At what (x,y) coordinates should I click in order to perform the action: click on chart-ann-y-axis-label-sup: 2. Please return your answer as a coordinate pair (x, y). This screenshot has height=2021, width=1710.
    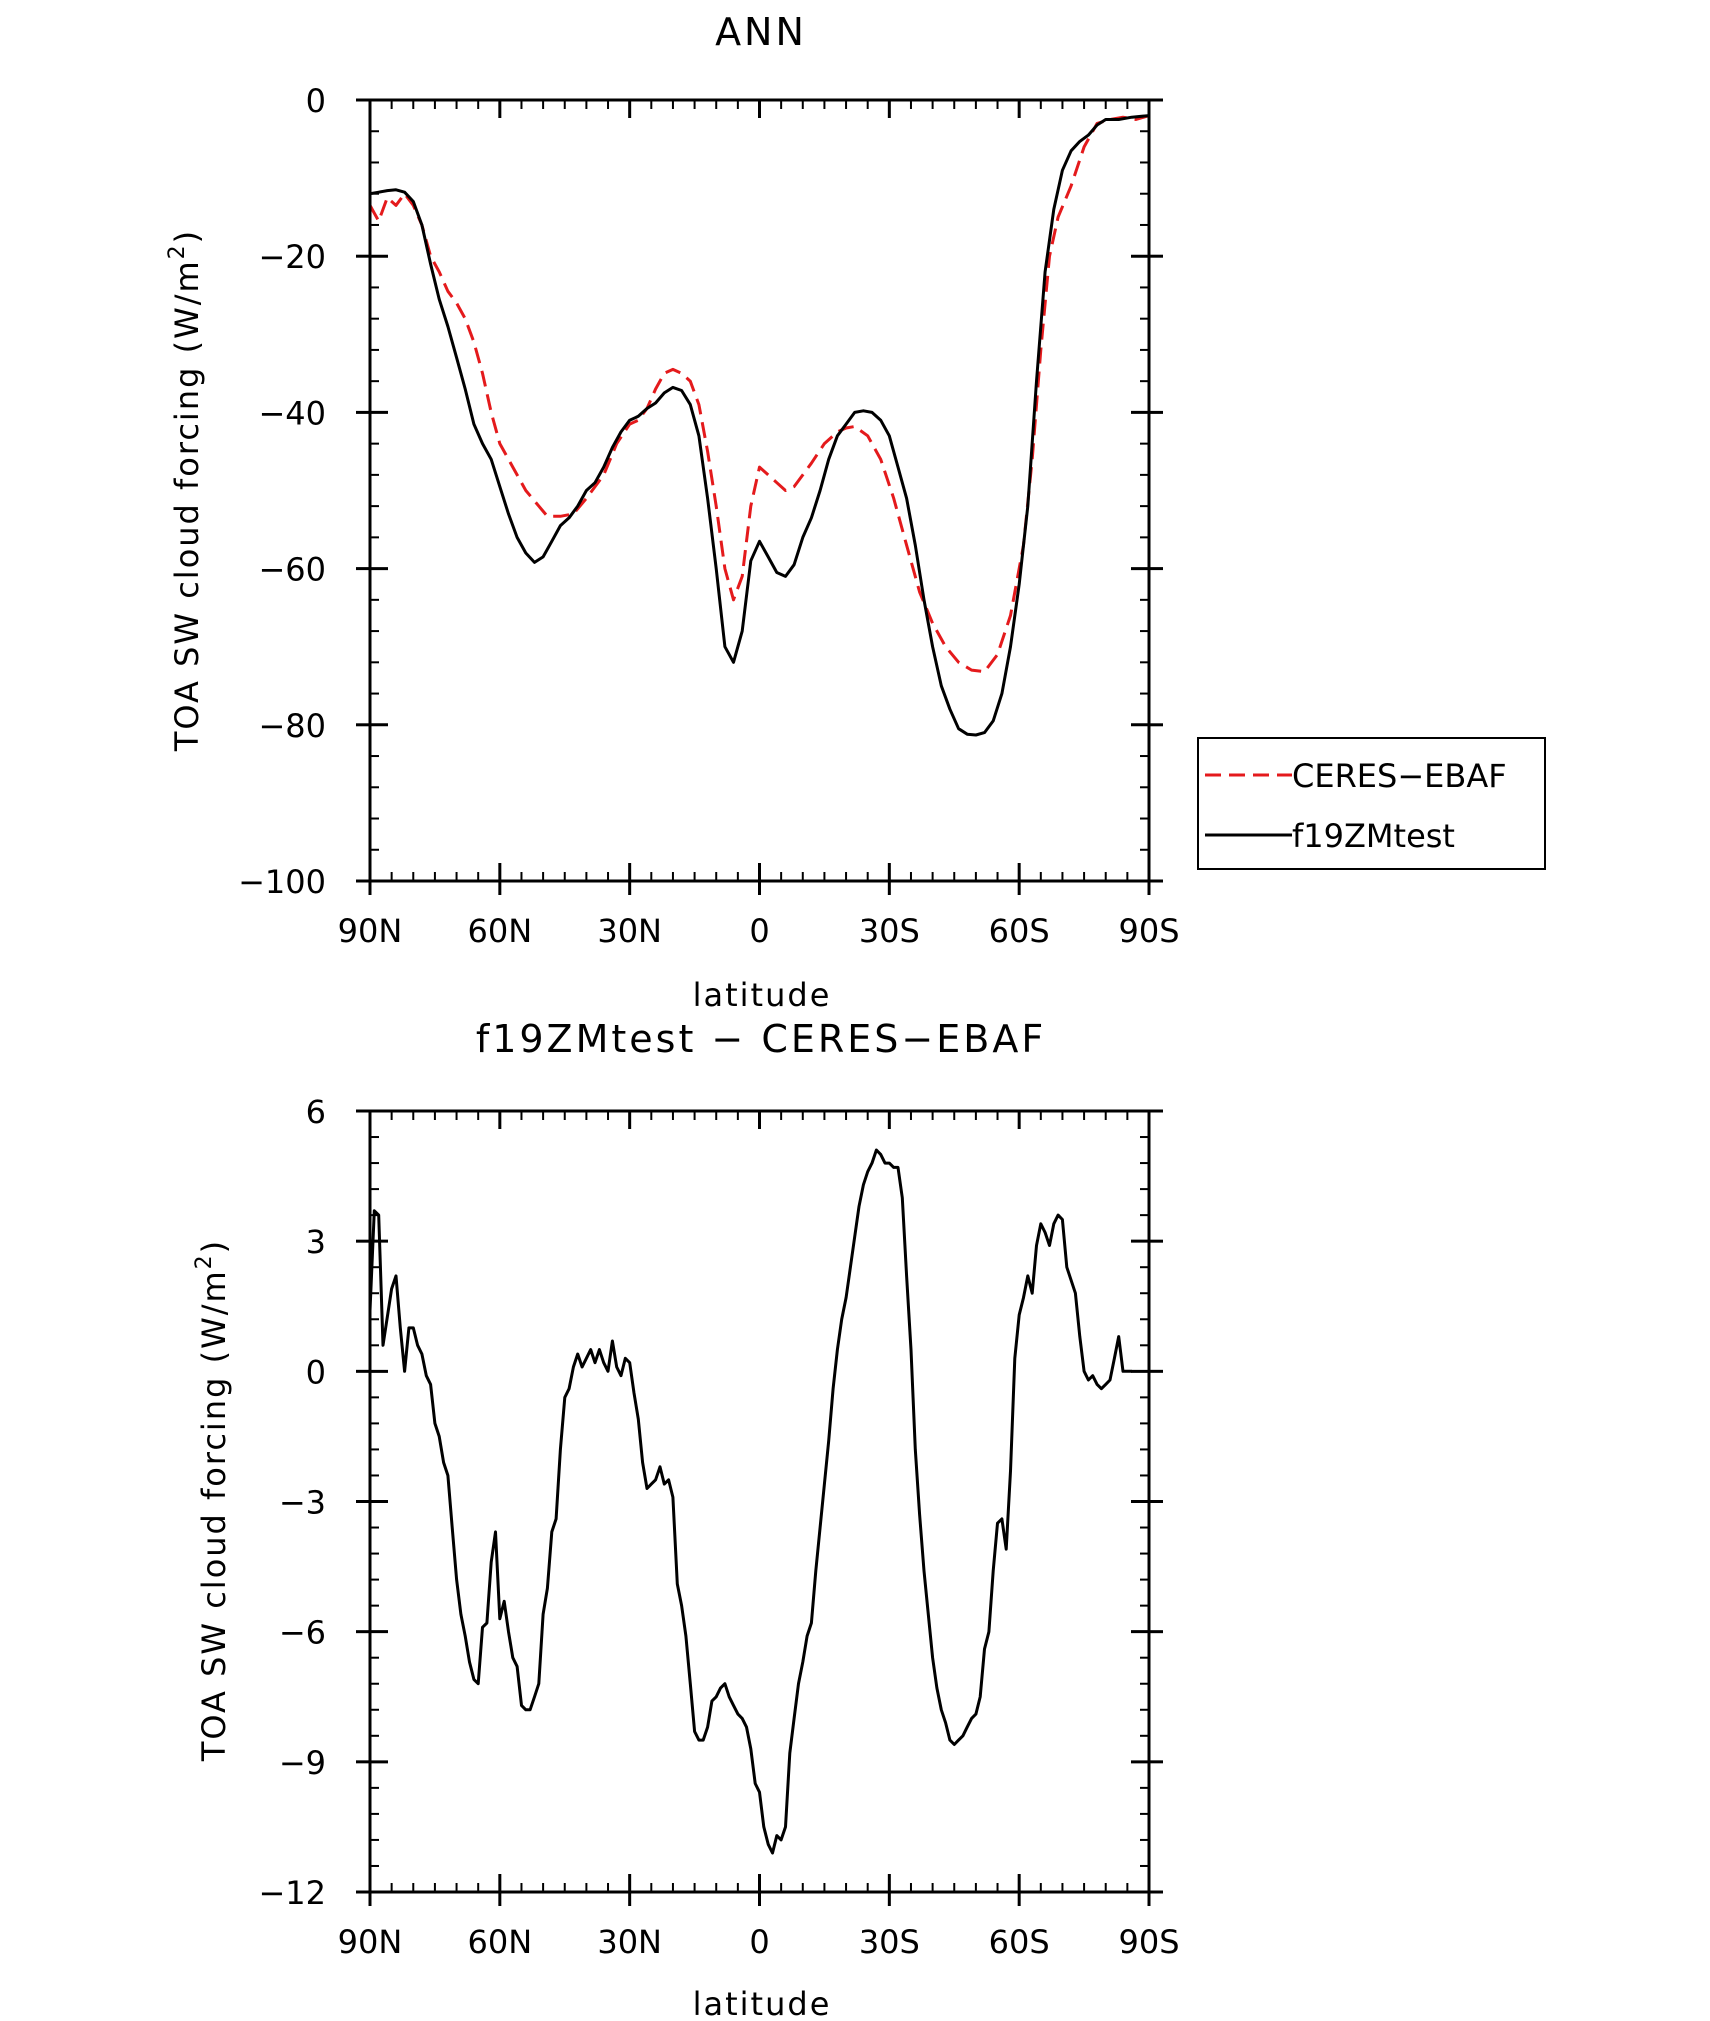
    Looking at the image, I should click on (177, 251).